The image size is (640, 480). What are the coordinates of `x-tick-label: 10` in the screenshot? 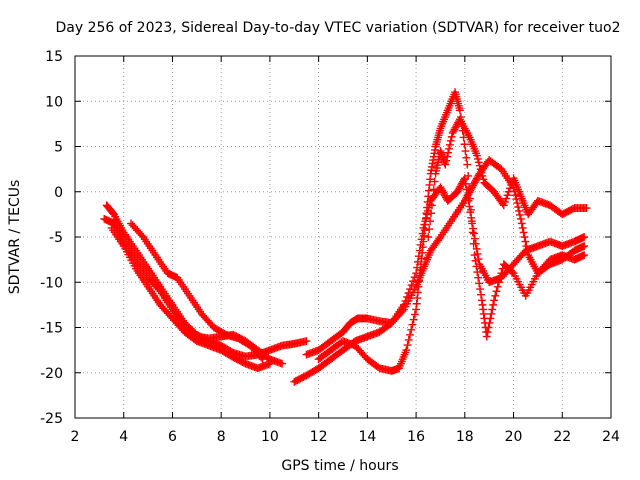 It's located at (270, 437).